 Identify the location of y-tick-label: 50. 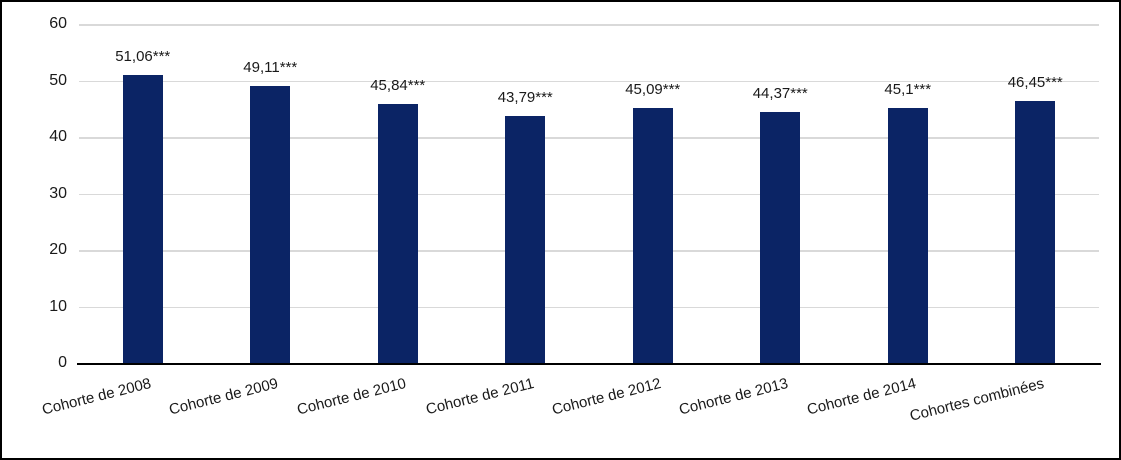
(58, 80).